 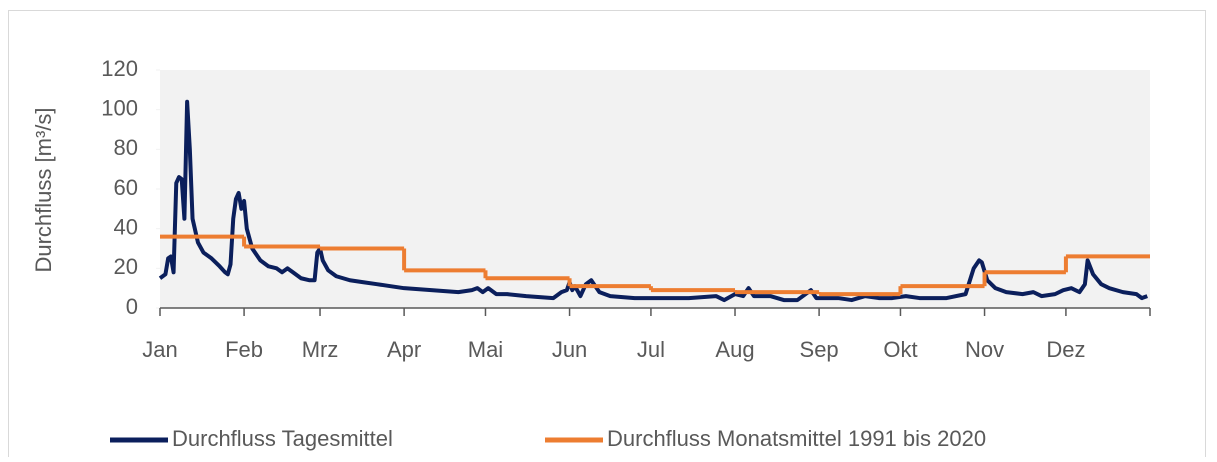 I want to click on y-tick-label: 120, so click(x=119, y=68).